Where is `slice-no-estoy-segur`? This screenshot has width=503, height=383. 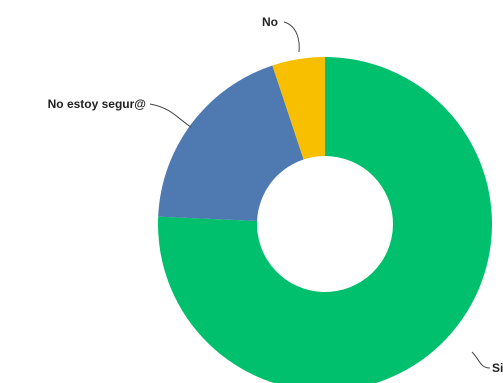
slice-no-estoy-segur is located at coordinates (231, 143).